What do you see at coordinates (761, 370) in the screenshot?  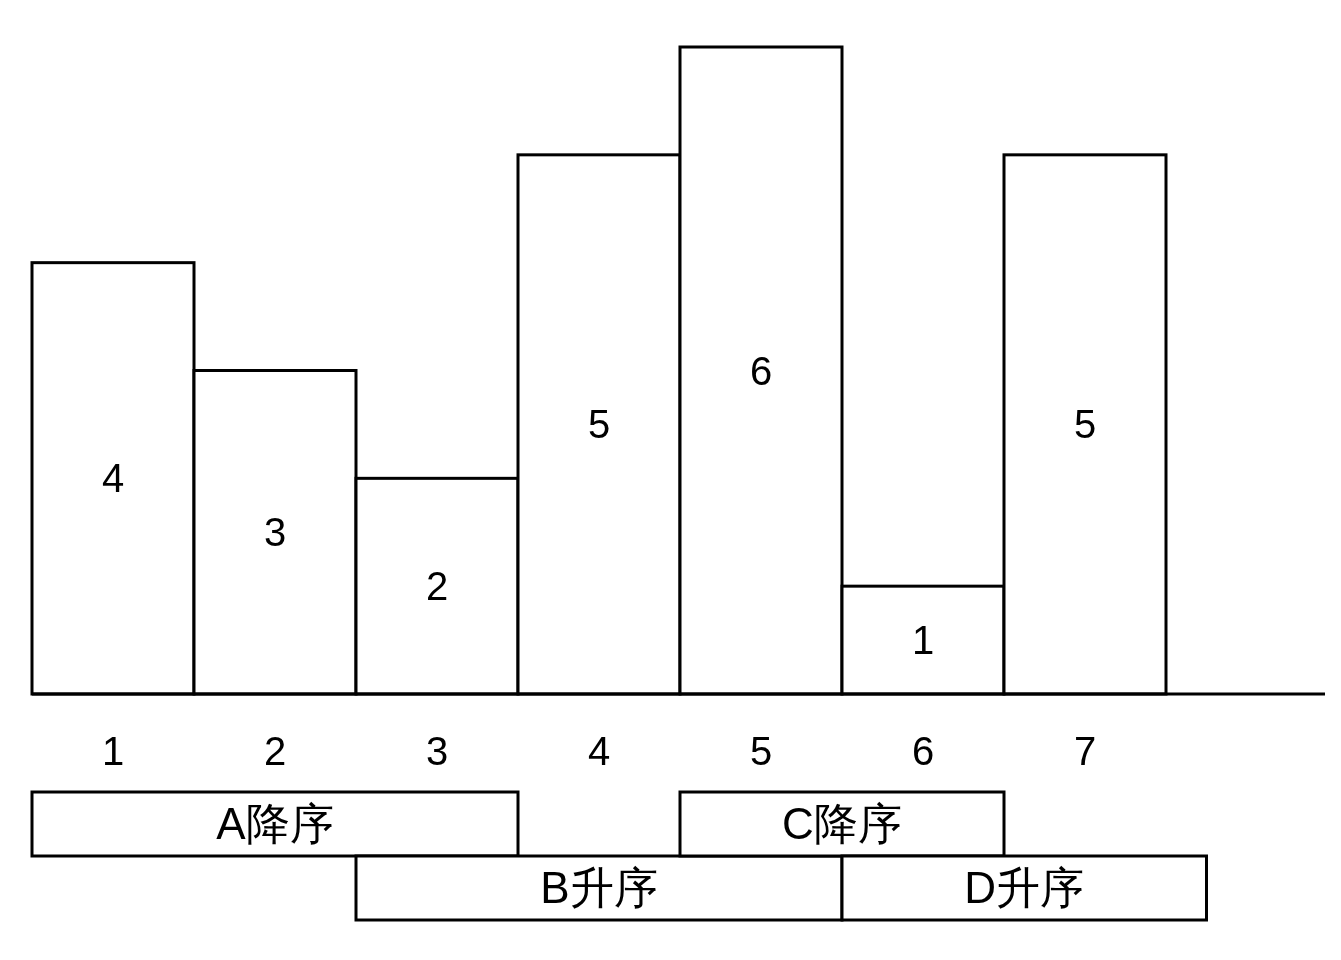 I see `data-label: 6` at bounding box center [761, 370].